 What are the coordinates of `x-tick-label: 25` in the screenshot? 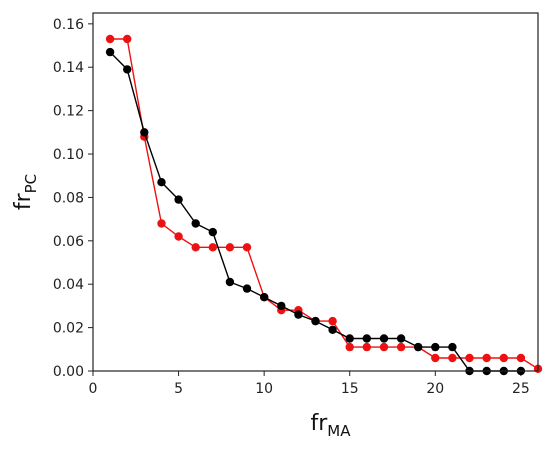 It's located at (521, 389).